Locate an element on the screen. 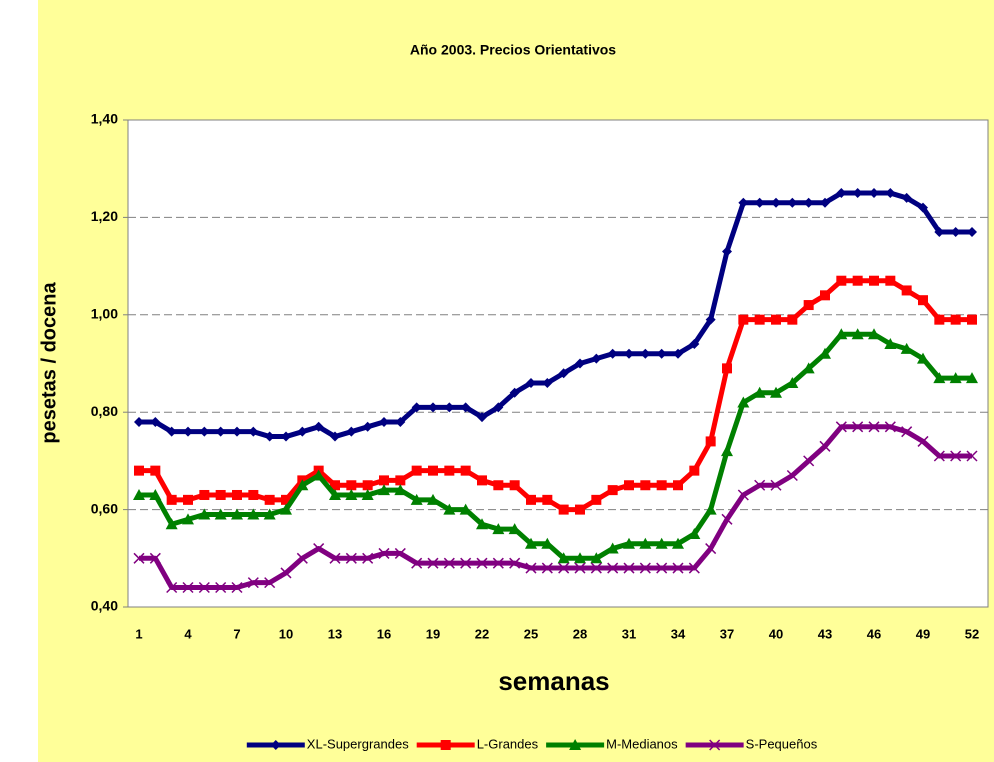  legend-label: XL-Supergrandes is located at coordinates (358, 743).